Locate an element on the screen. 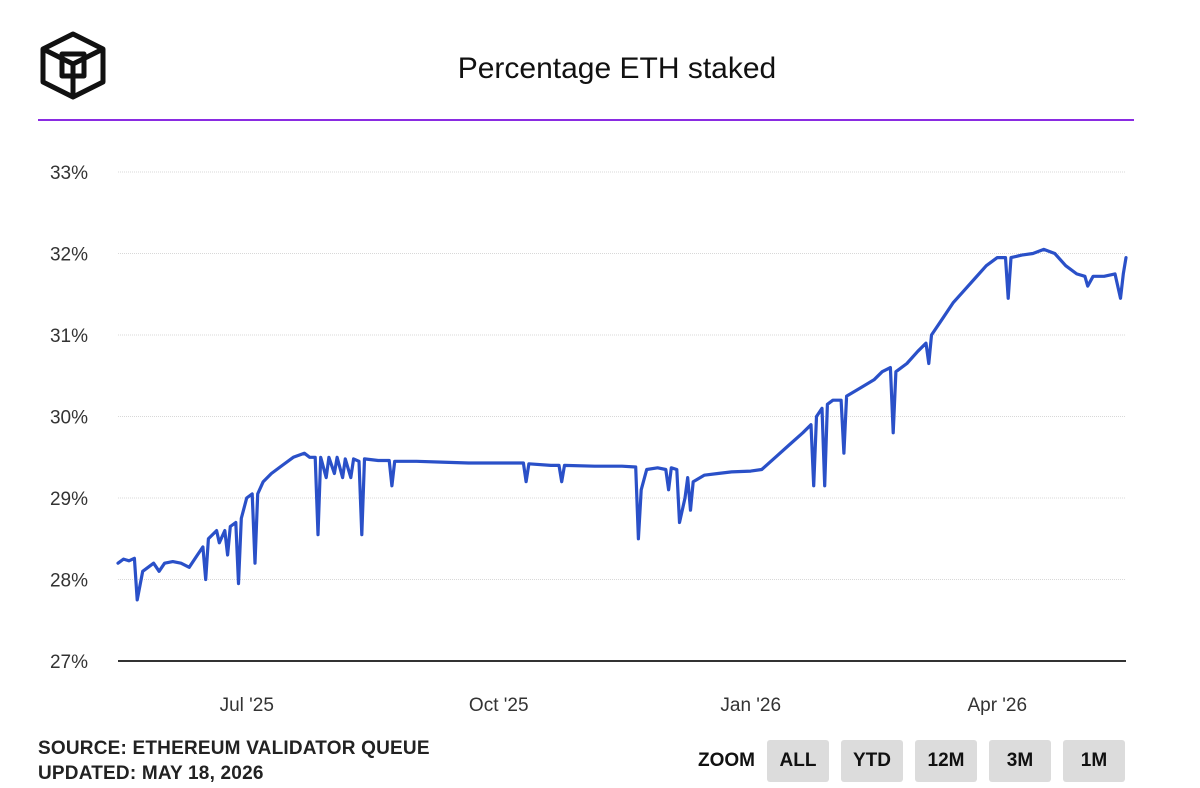 Image resolution: width=1200 pixels, height=788 pixels. source-text: SOURCE: ETHEREUM VALIDATOR QUEUE is located at coordinates (234, 748).